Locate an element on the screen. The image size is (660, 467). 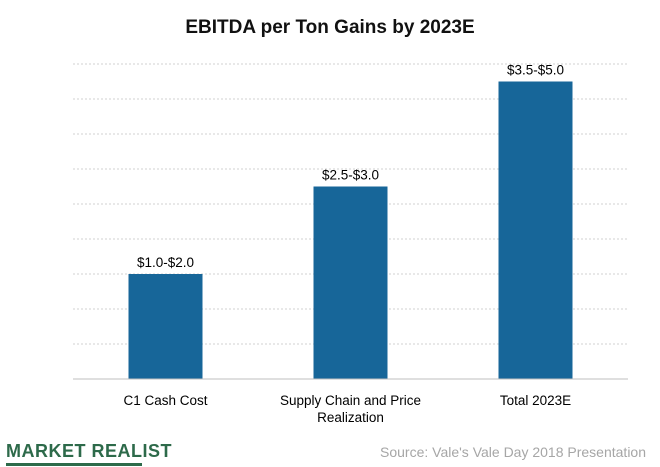
chart-title: EBITDA per Ton Gains by 2023E is located at coordinates (330, 27).